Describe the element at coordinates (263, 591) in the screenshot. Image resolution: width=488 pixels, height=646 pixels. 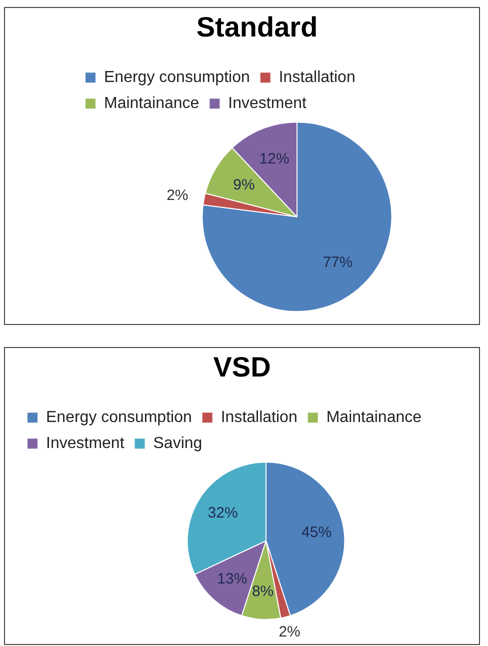
I see `data-label: 8%` at that location.